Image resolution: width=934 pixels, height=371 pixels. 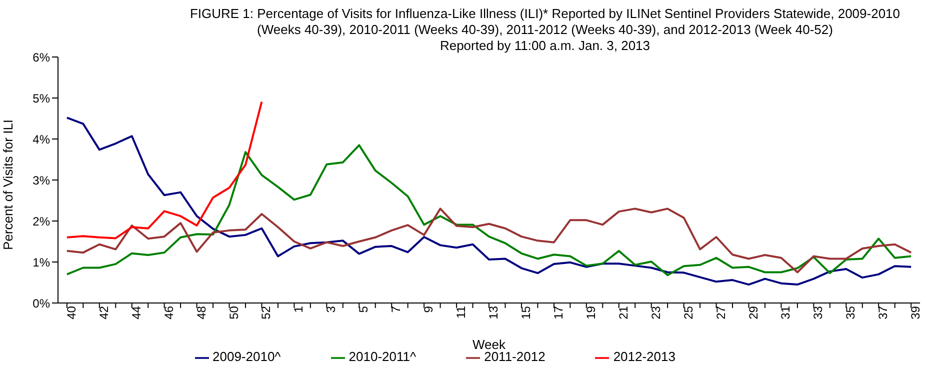 What do you see at coordinates (266, 313) in the screenshot?
I see `x-tick-label: 52` at bounding box center [266, 313].